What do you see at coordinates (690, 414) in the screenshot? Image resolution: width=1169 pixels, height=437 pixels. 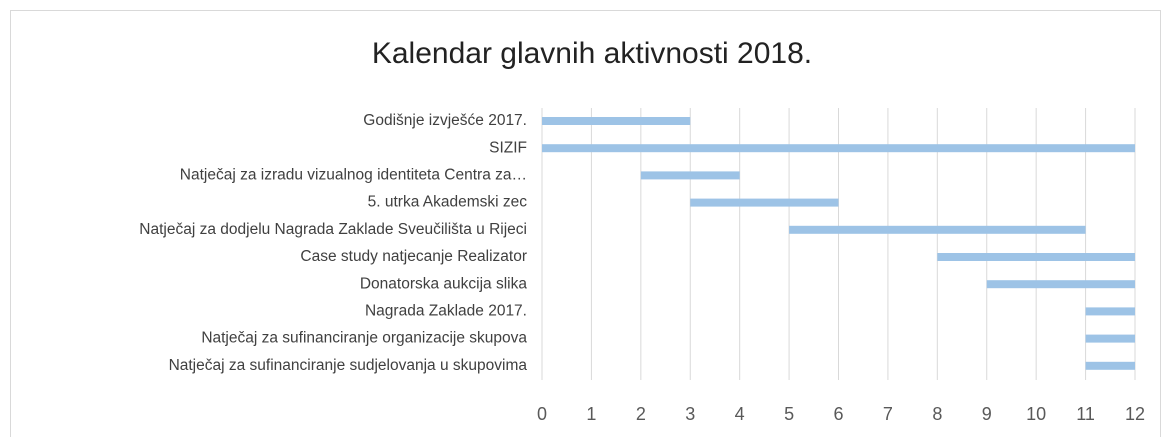 I see `x-tick-label: 3` at bounding box center [690, 414].